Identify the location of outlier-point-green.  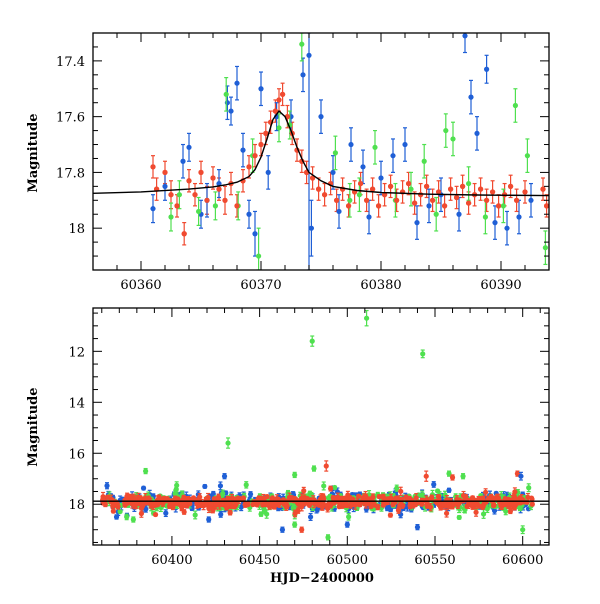
(449, 474).